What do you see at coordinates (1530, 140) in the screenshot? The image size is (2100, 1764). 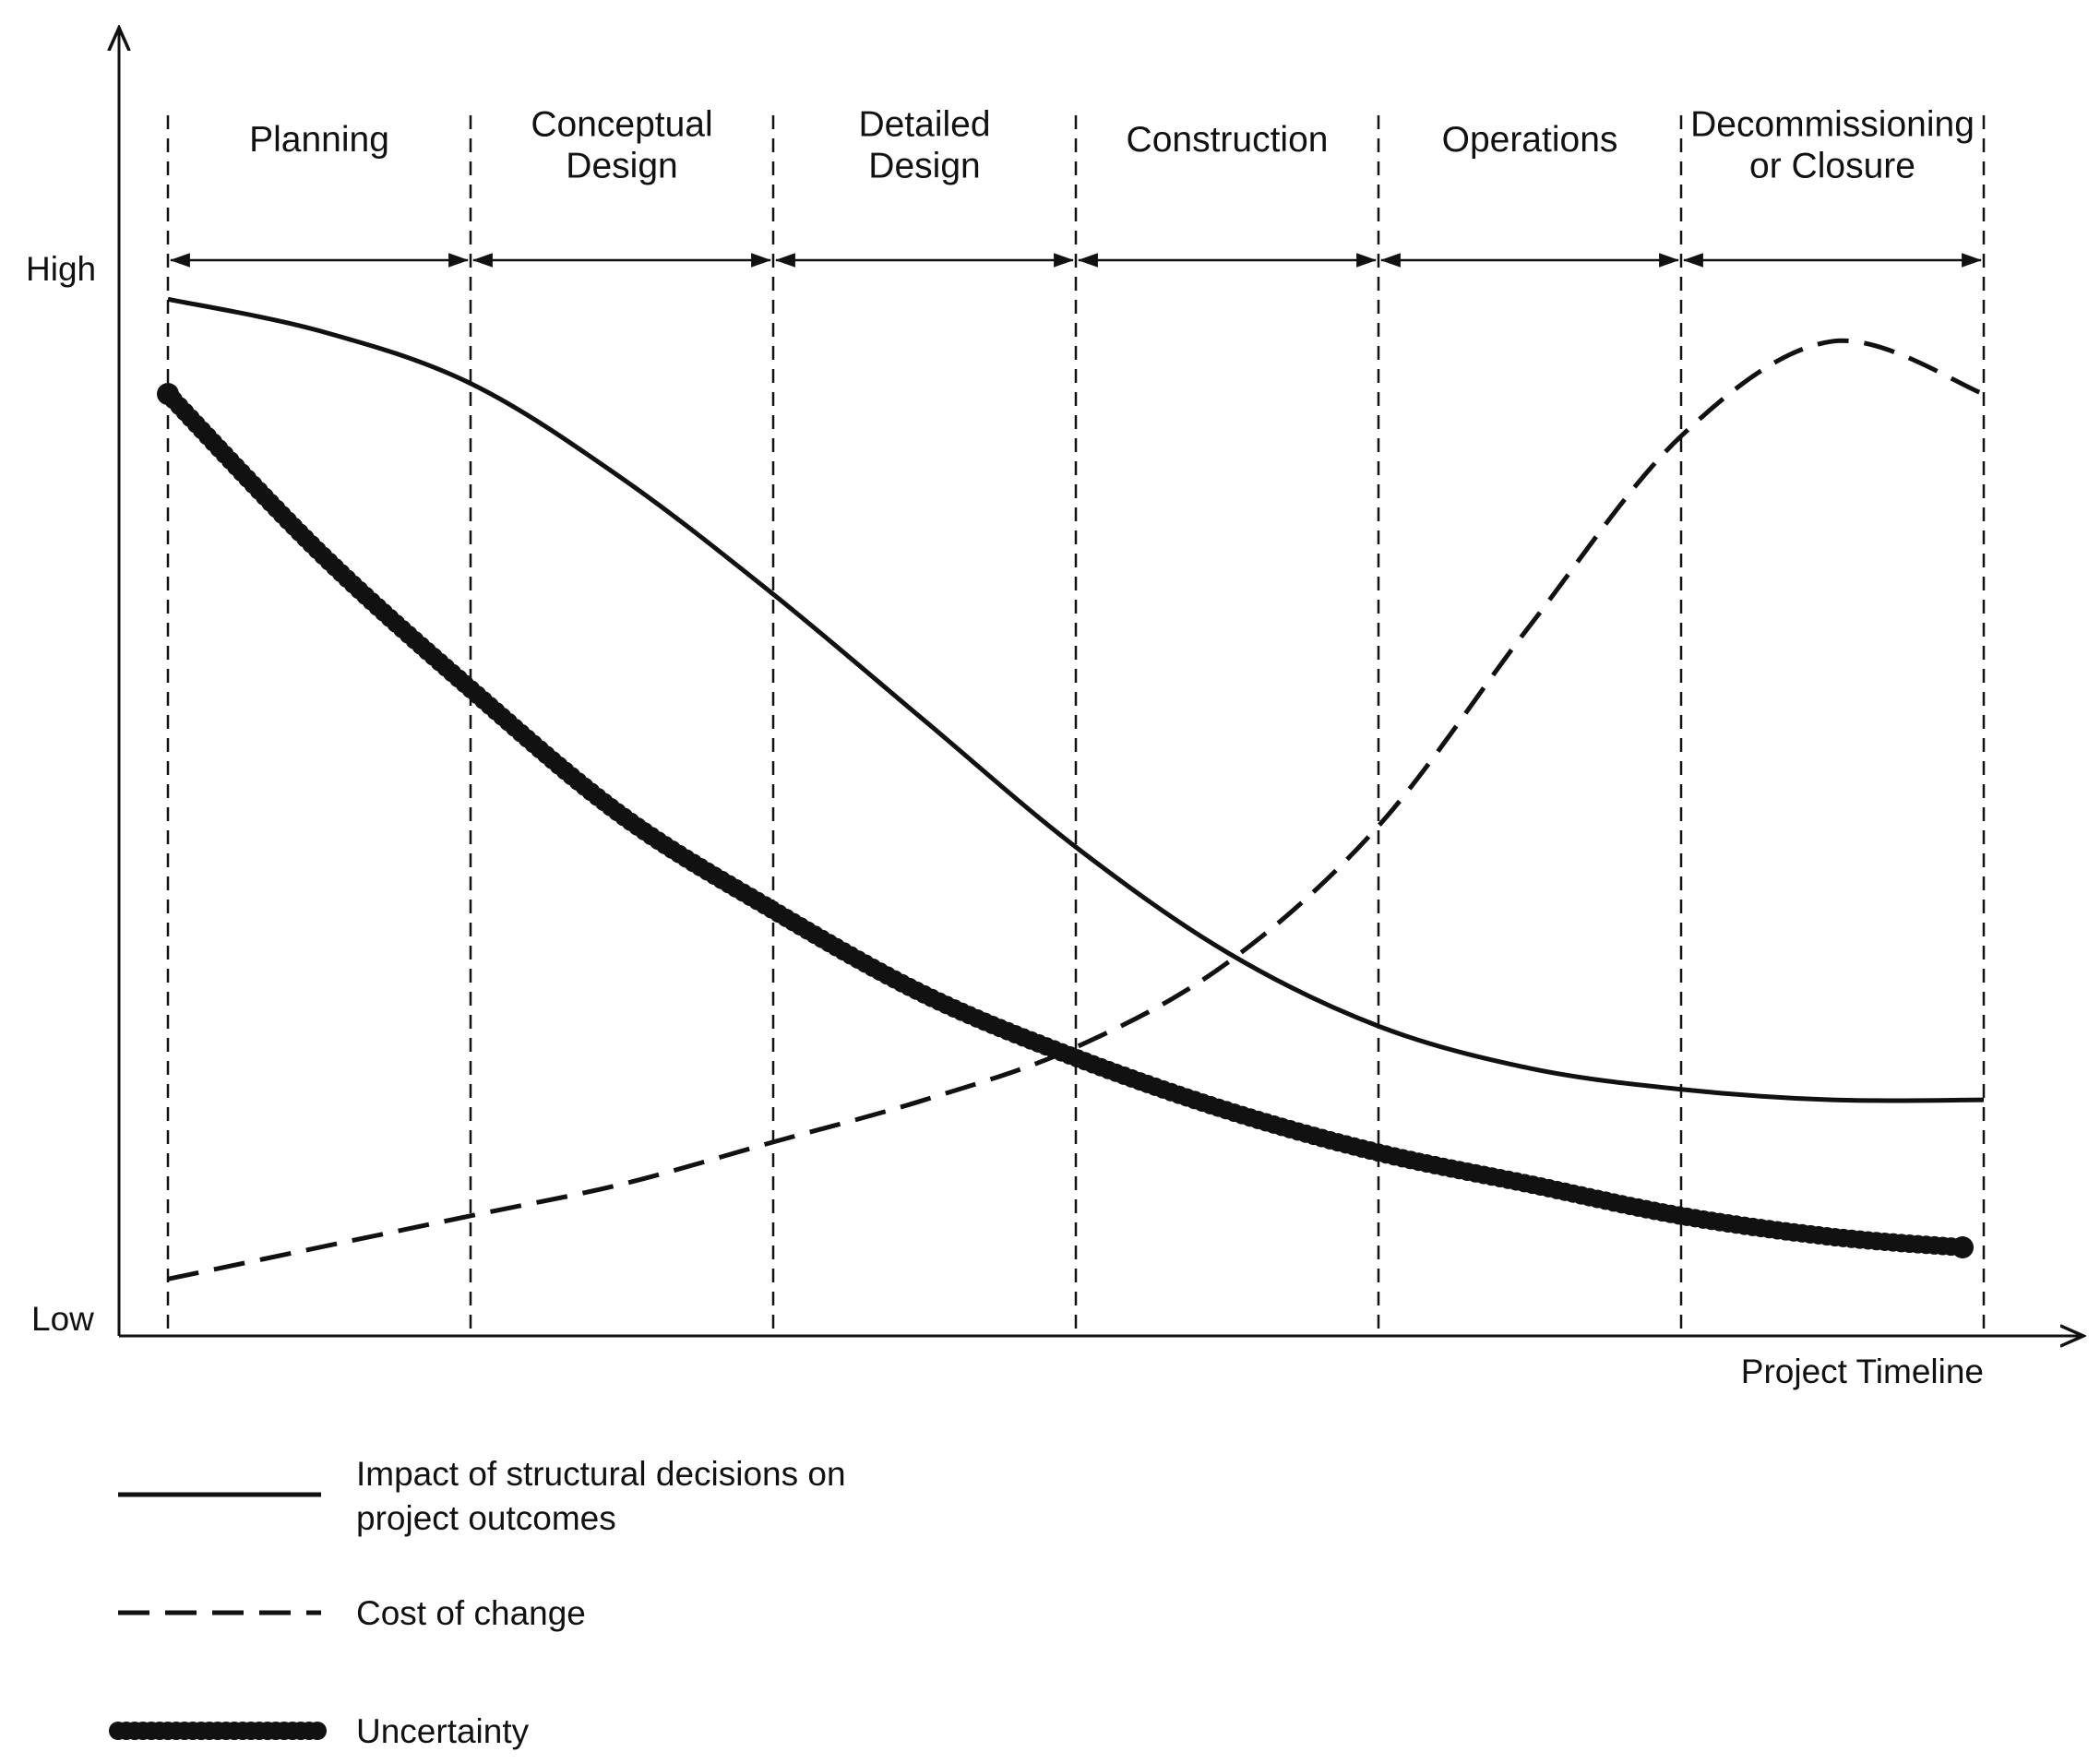 I see `phase-label: Operations` at bounding box center [1530, 140].